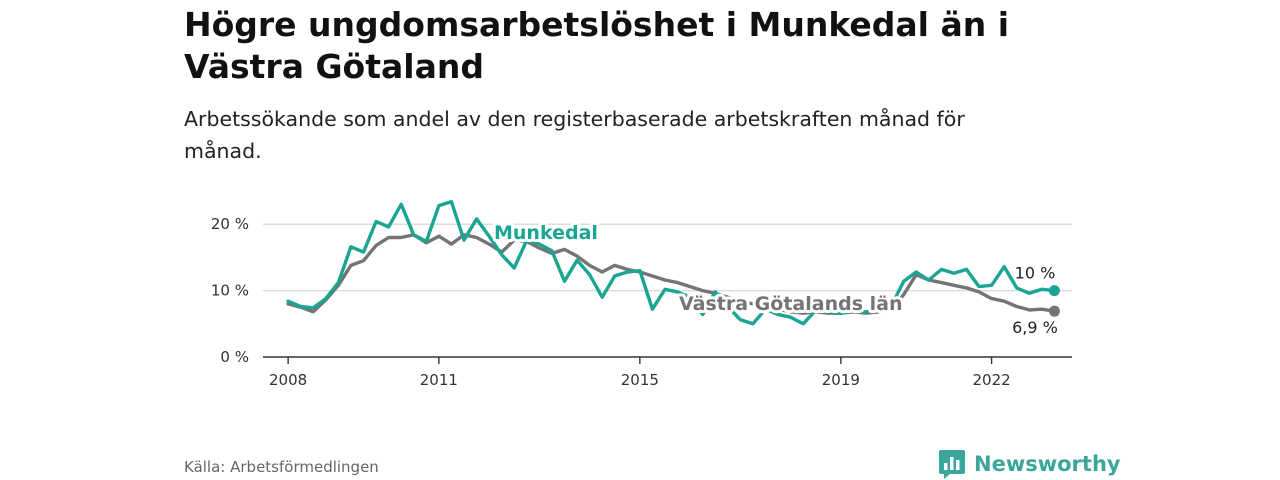  Describe the element at coordinates (952, 464) in the screenshot. I see `newsworthy-logo-icon` at that location.